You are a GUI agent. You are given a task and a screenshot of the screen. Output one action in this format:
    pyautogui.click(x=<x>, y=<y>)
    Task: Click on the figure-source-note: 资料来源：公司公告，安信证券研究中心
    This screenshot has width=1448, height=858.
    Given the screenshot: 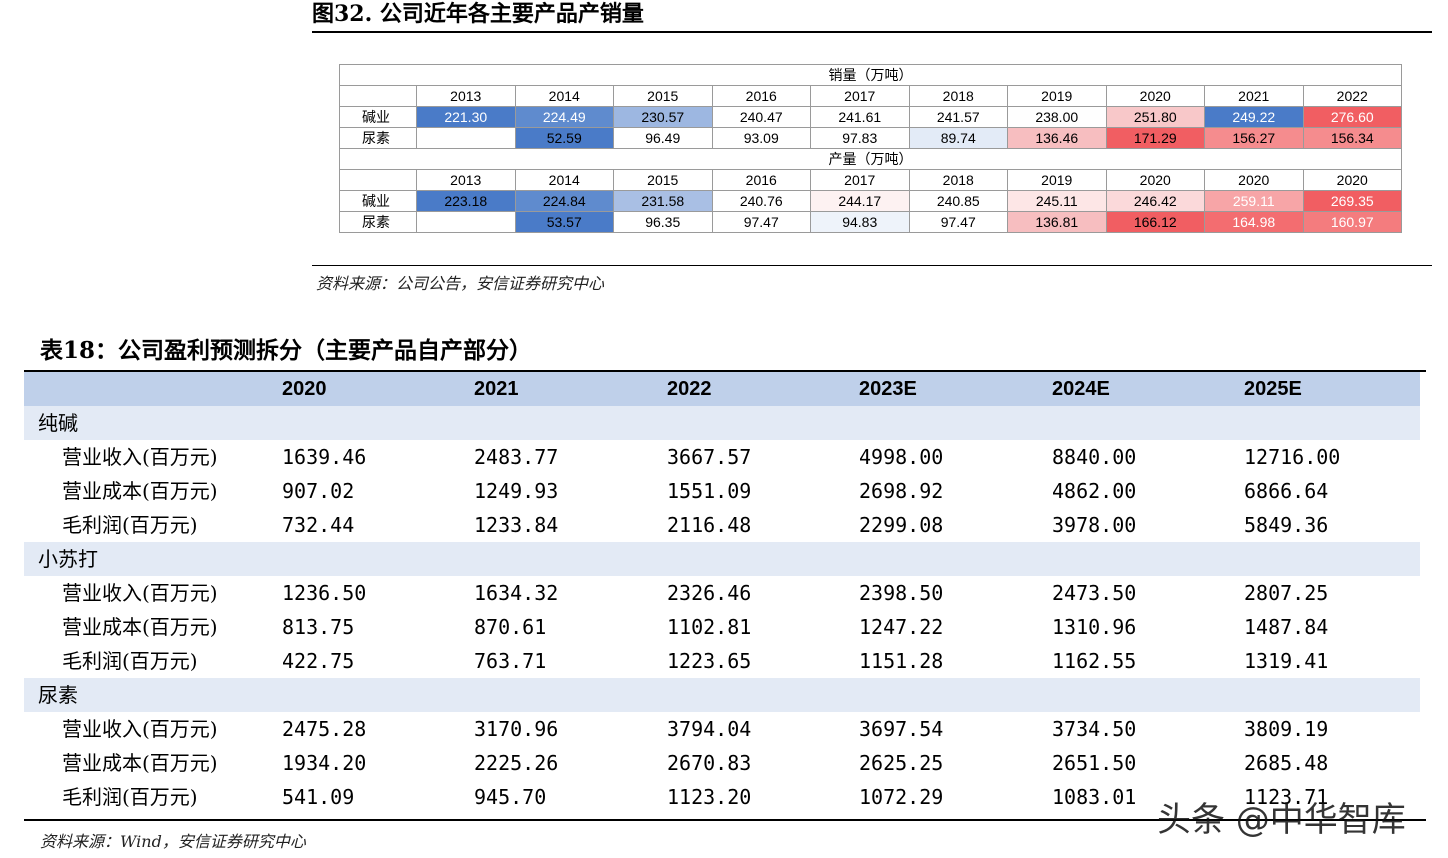 What is the action you would take?
    pyautogui.click(x=460, y=283)
    